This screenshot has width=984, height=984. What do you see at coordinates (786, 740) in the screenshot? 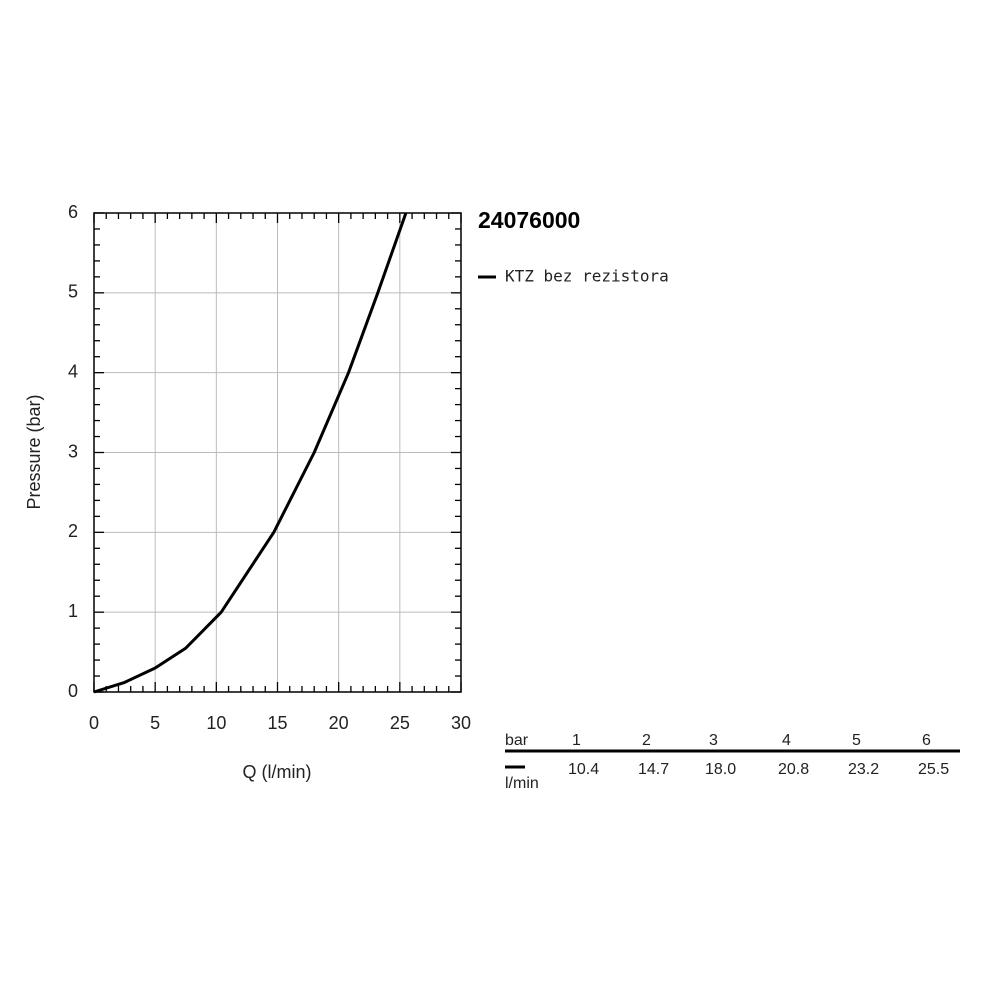
I see `table-pressure: 4` at bounding box center [786, 740].